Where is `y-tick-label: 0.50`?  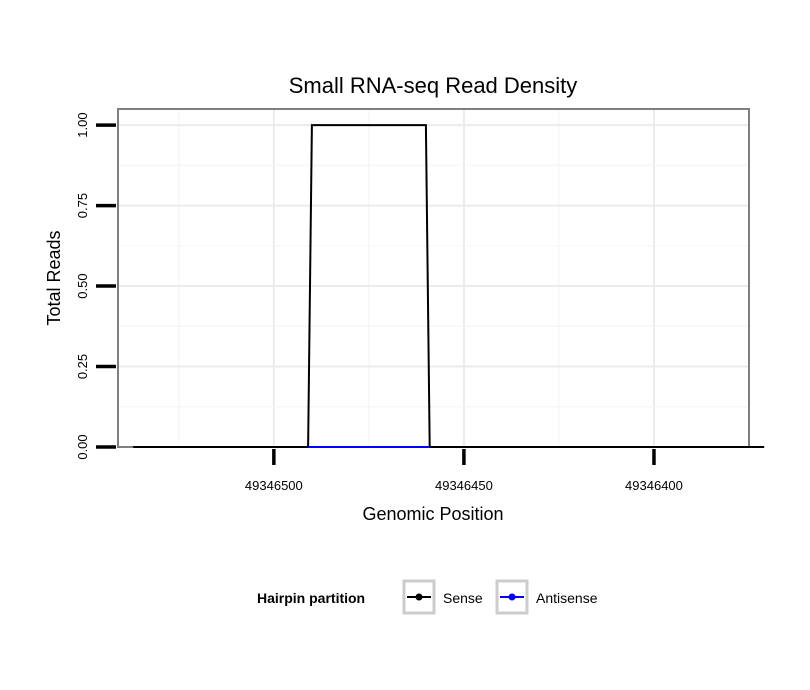
y-tick-label: 0.50 is located at coordinates (82, 285).